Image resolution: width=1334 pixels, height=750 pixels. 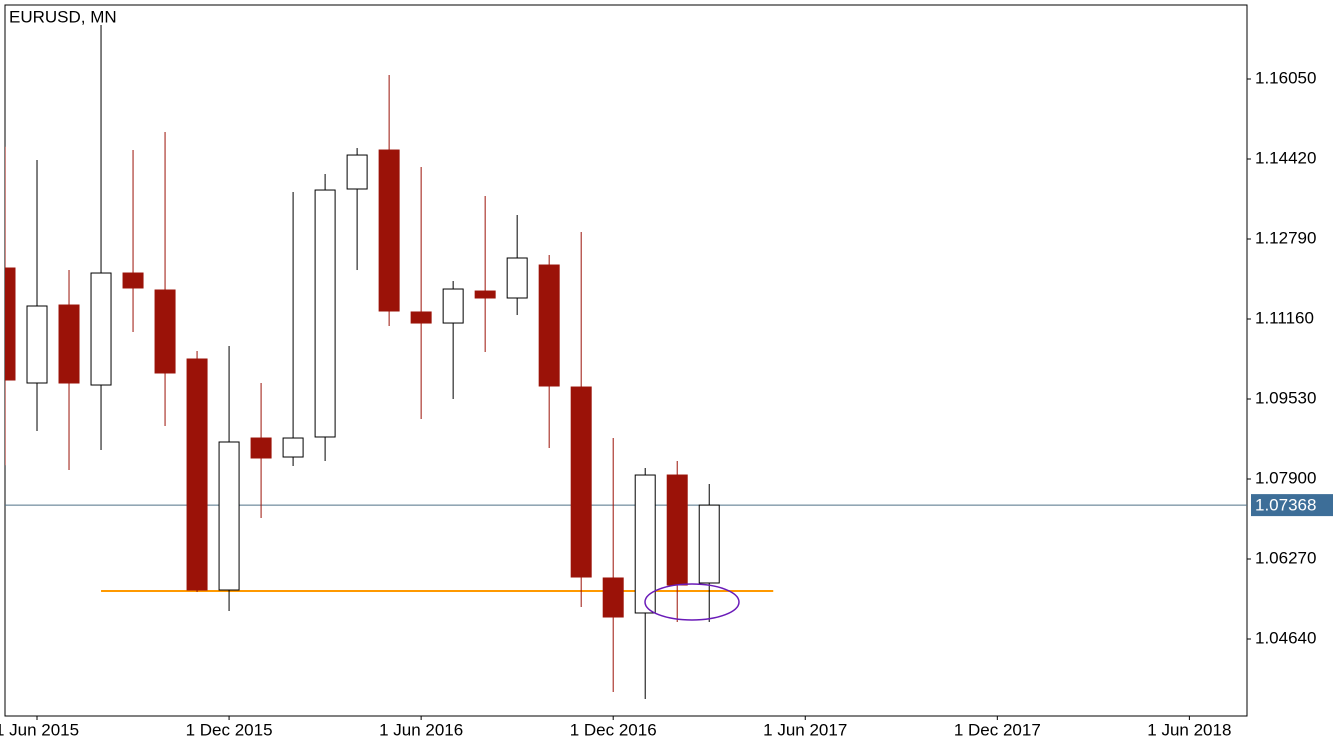 What do you see at coordinates (1285, 77) in the screenshot?
I see `y-tick-label: 1.16050` at bounding box center [1285, 77].